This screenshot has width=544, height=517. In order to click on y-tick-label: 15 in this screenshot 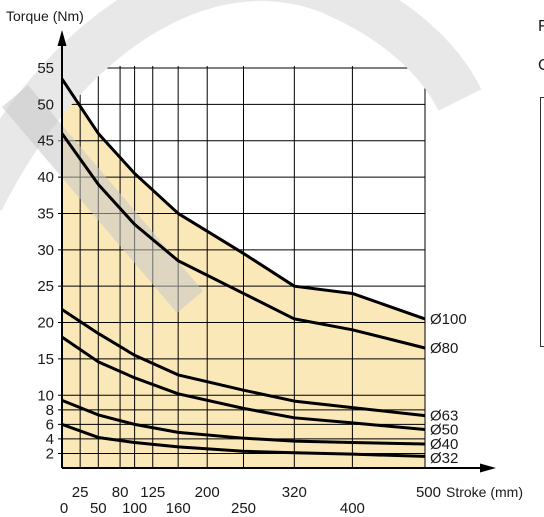, I will do `click(45, 359)`.